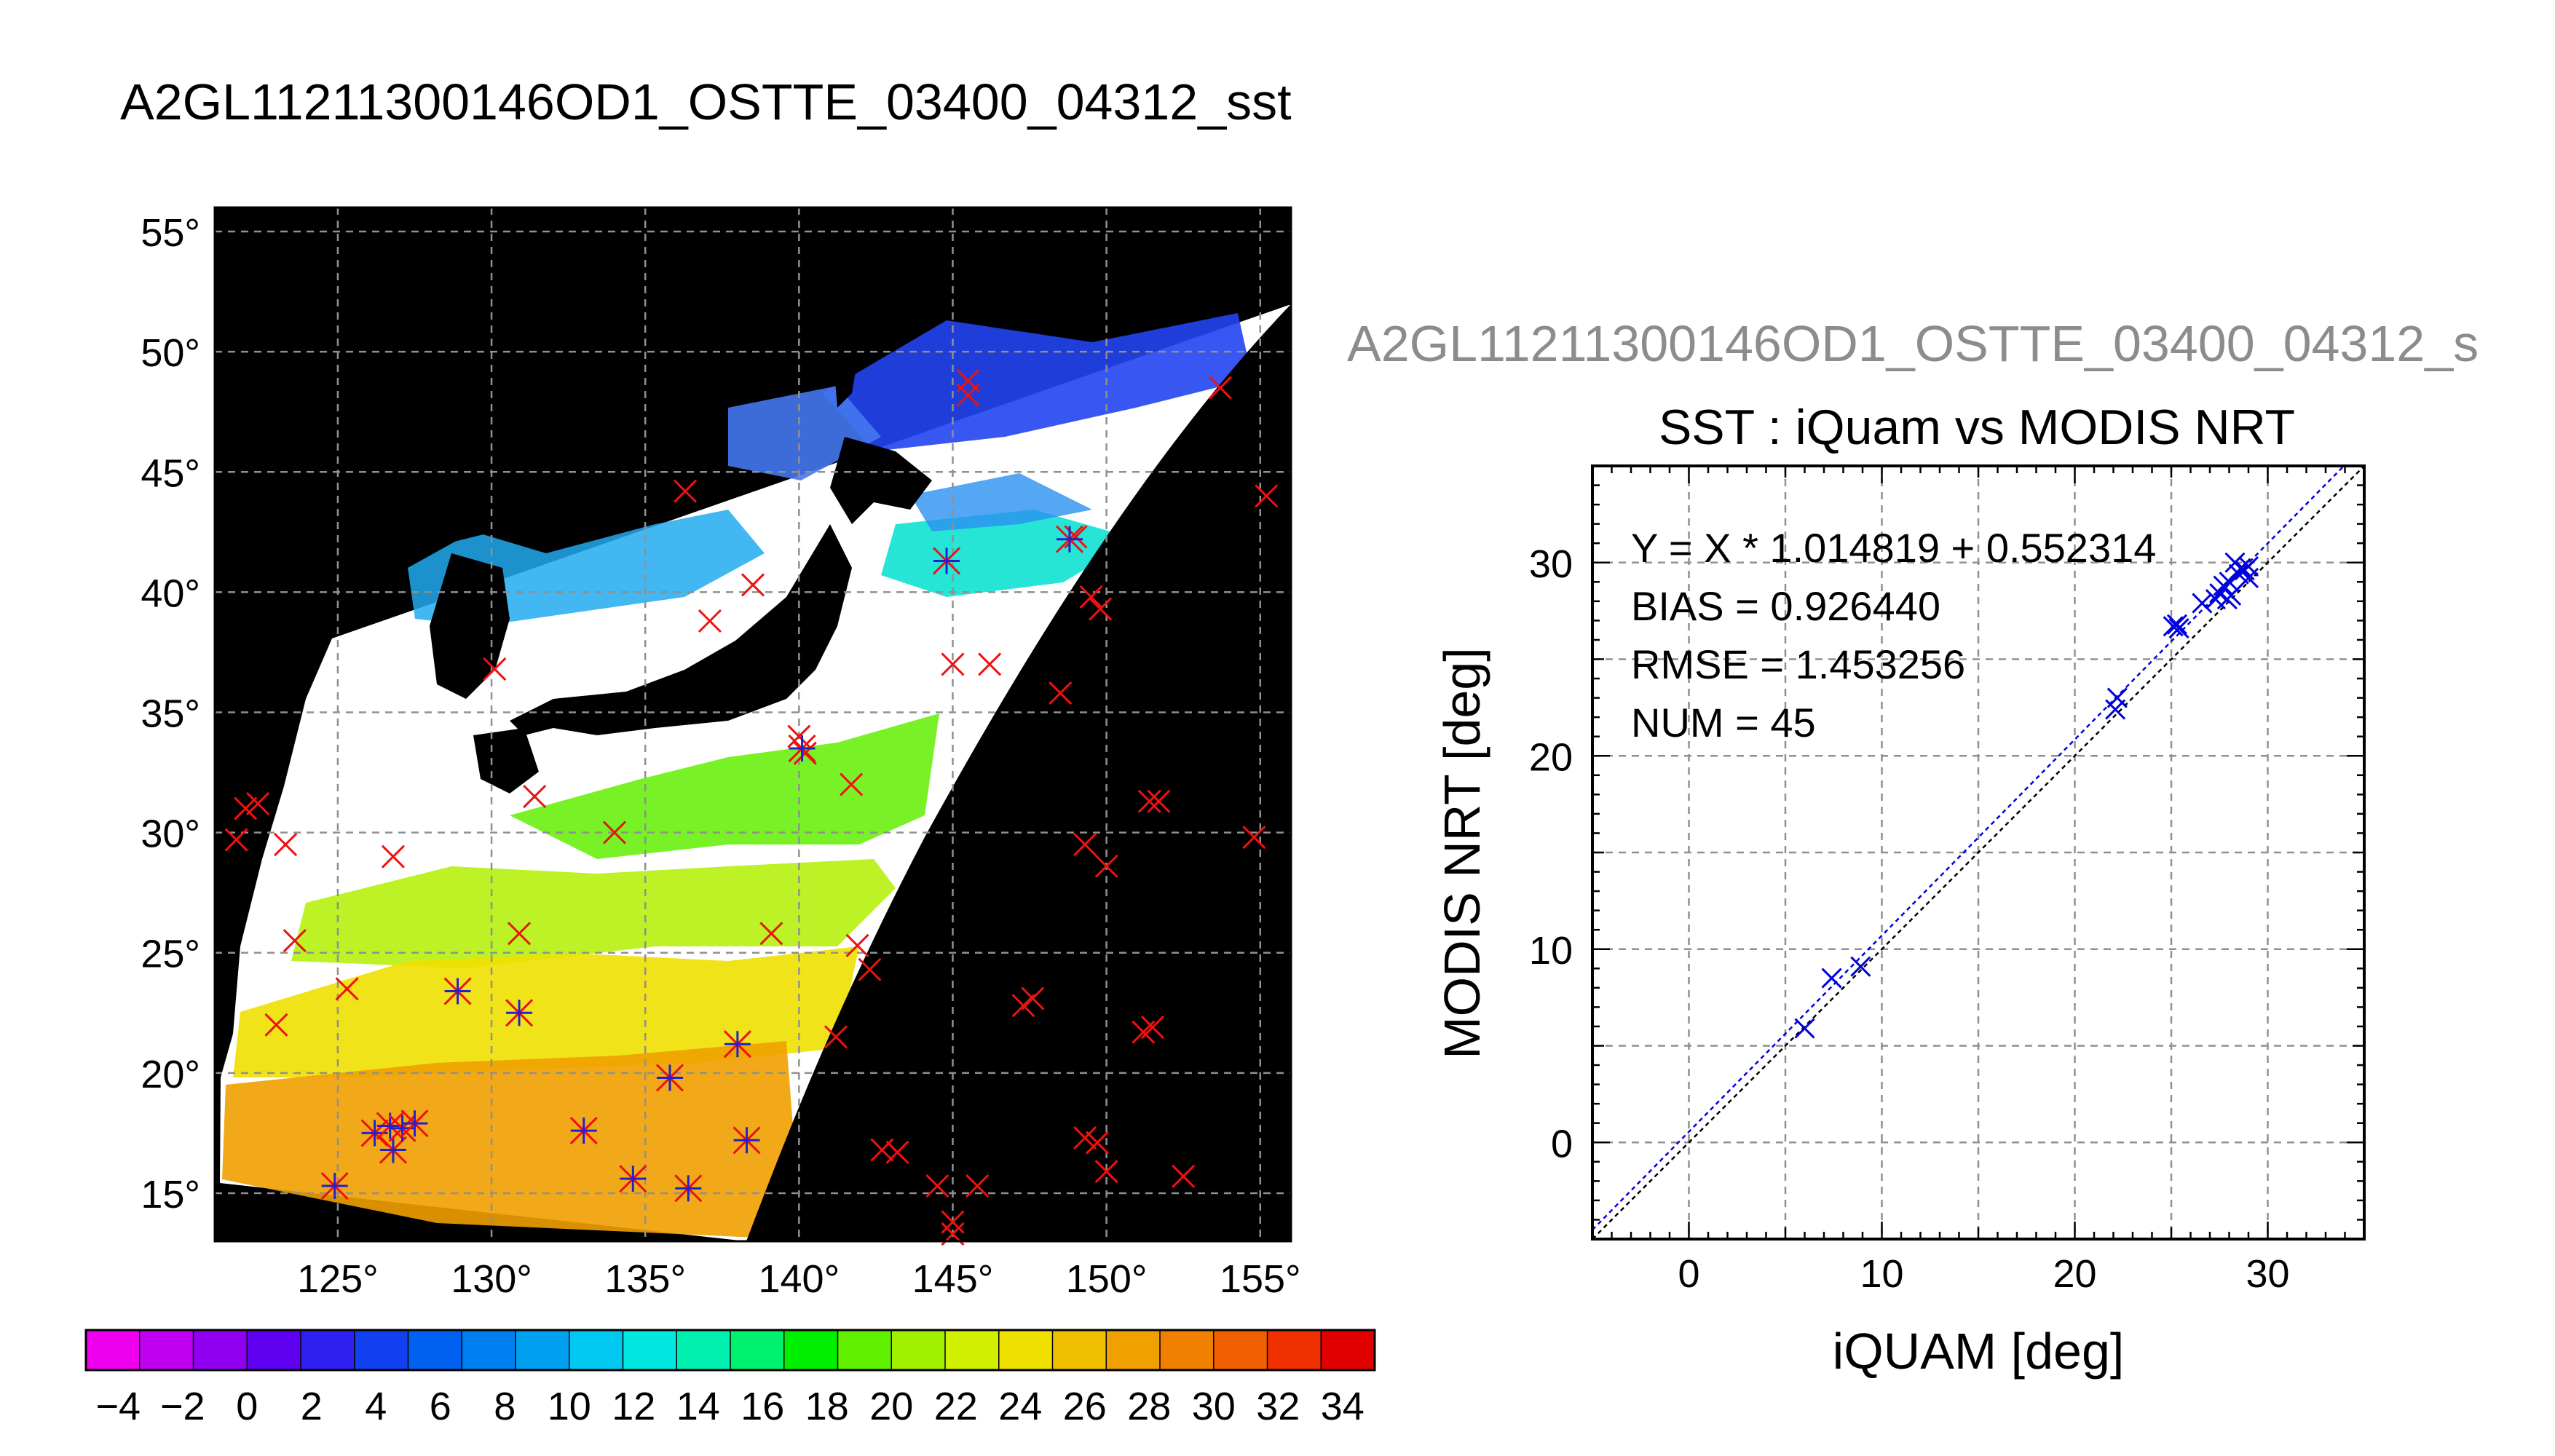 The image size is (2555, 1456). Describe the element at coordinates (891, 1406) in the screenshot. I see `colorbar-label: 20` at that location.